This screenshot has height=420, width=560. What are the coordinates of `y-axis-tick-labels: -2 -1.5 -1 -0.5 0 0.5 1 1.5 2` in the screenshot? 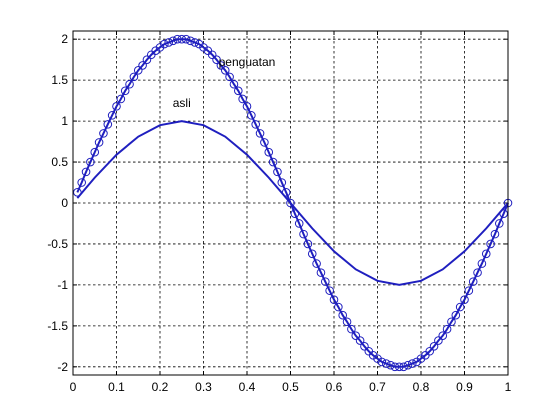 It's located at (57, 203).